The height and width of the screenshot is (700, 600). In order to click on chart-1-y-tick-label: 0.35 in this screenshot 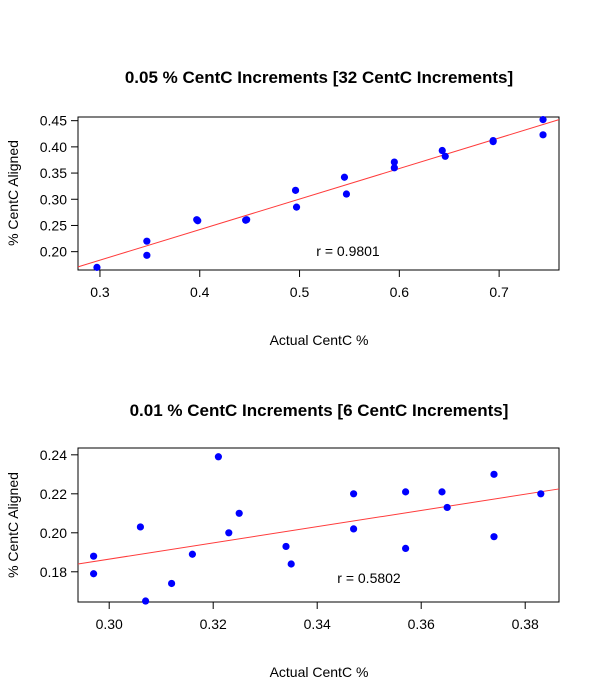, I will do `click(53, 173)`.